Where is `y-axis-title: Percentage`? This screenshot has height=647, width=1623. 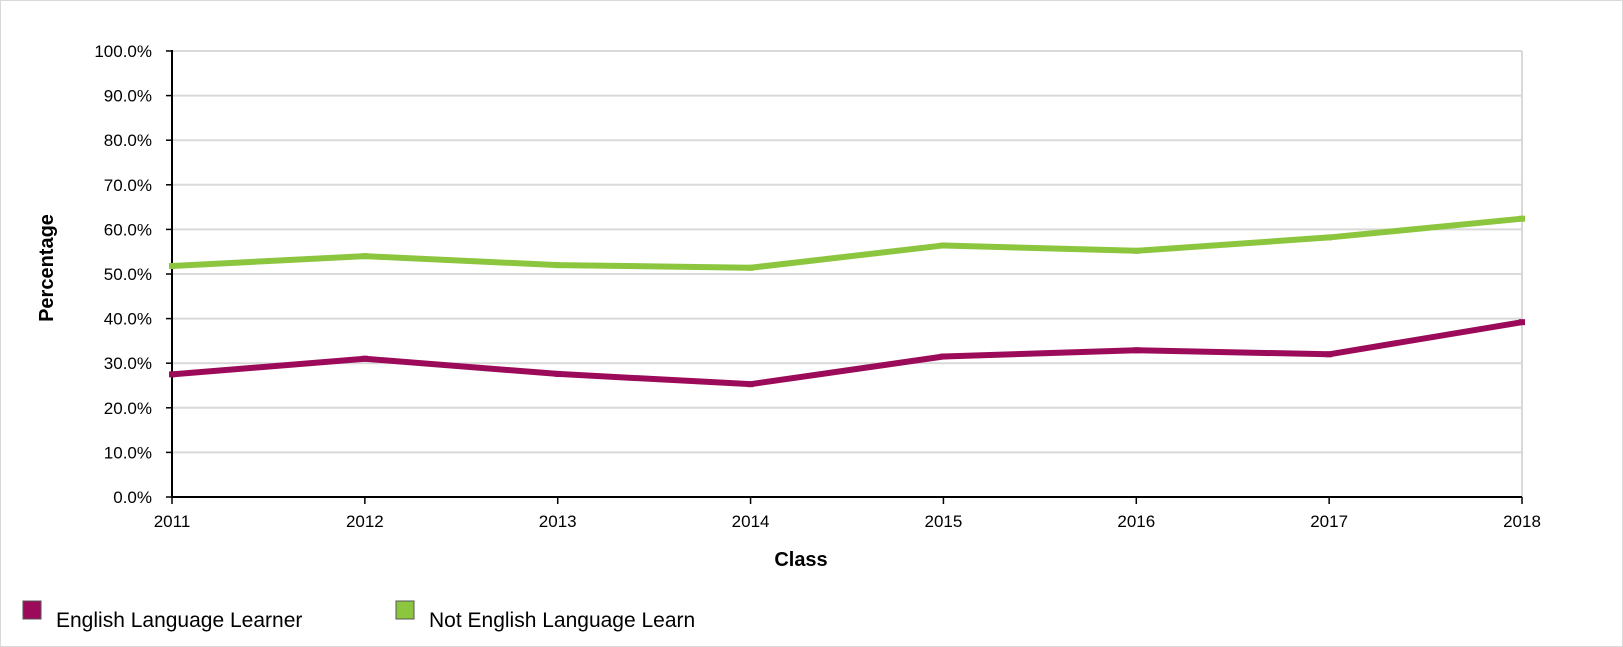
y-axis-title: Percentage is located at coordinates (47, 268).